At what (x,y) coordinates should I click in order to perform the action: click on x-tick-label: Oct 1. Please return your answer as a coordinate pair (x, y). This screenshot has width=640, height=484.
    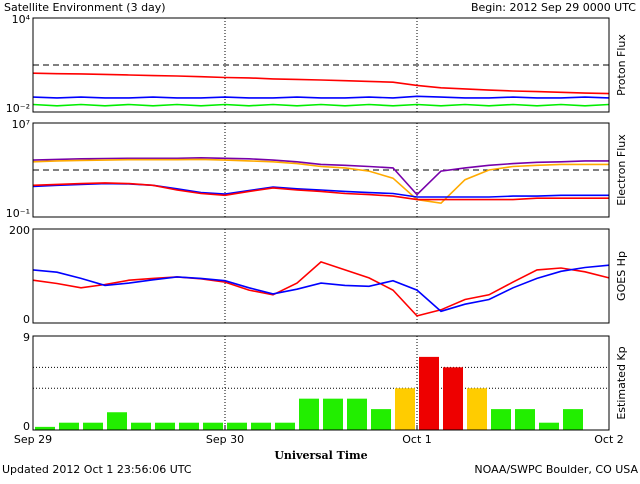
    Looking at the image, I should click on (417, 439).